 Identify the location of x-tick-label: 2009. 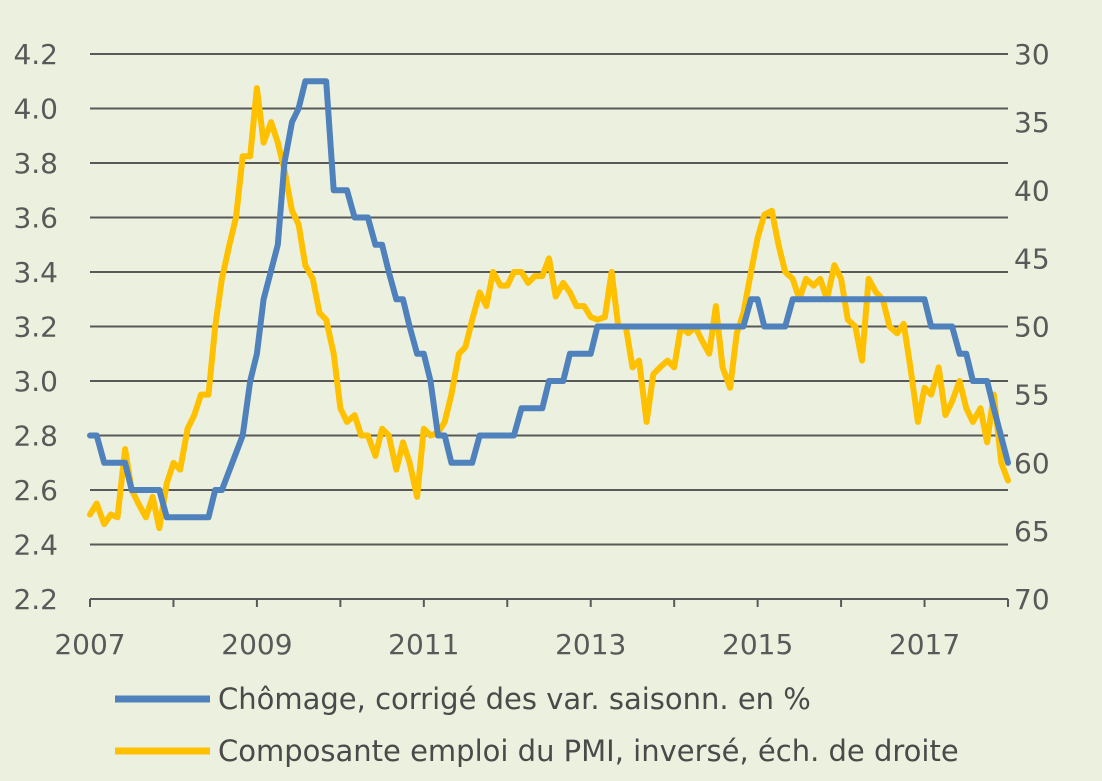
(256, 644).